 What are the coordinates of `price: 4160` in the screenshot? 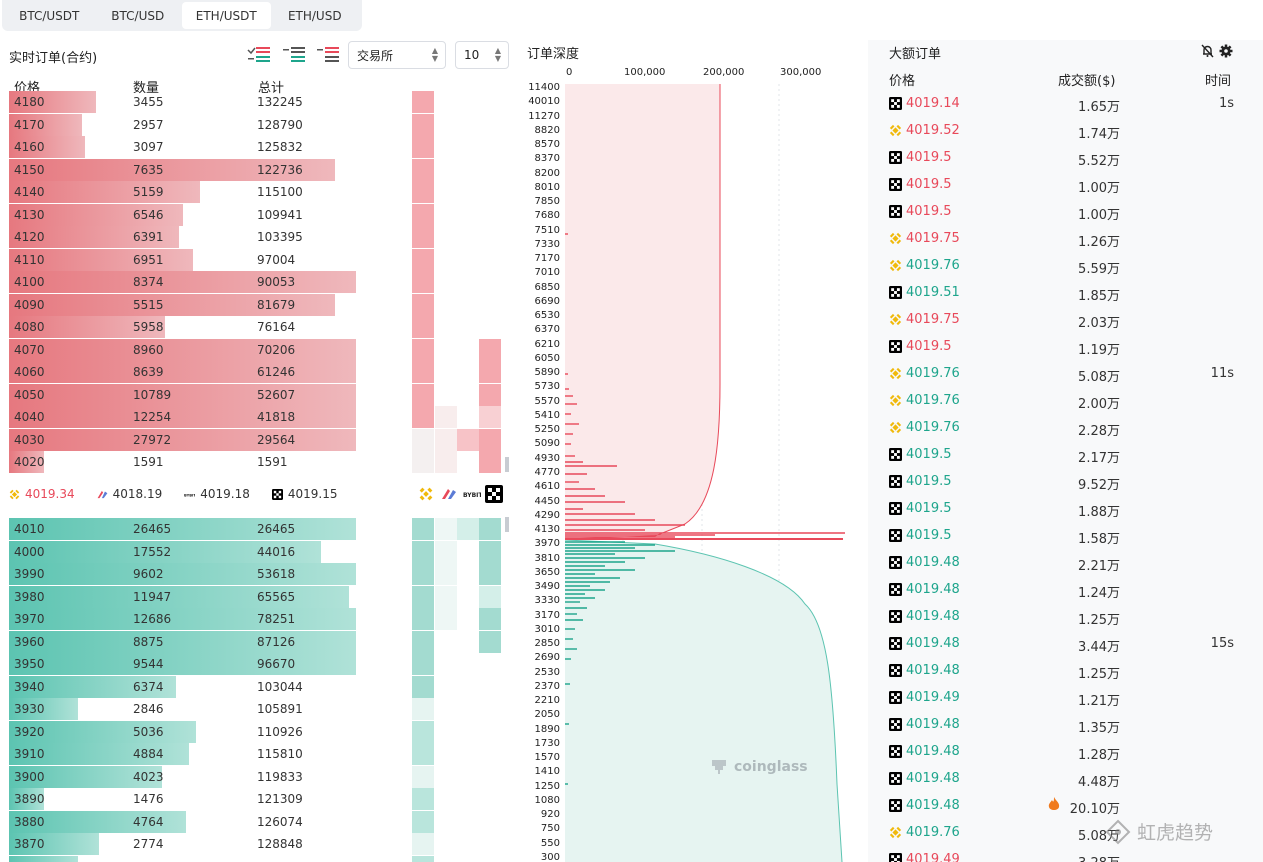 It's located at (29, 147).